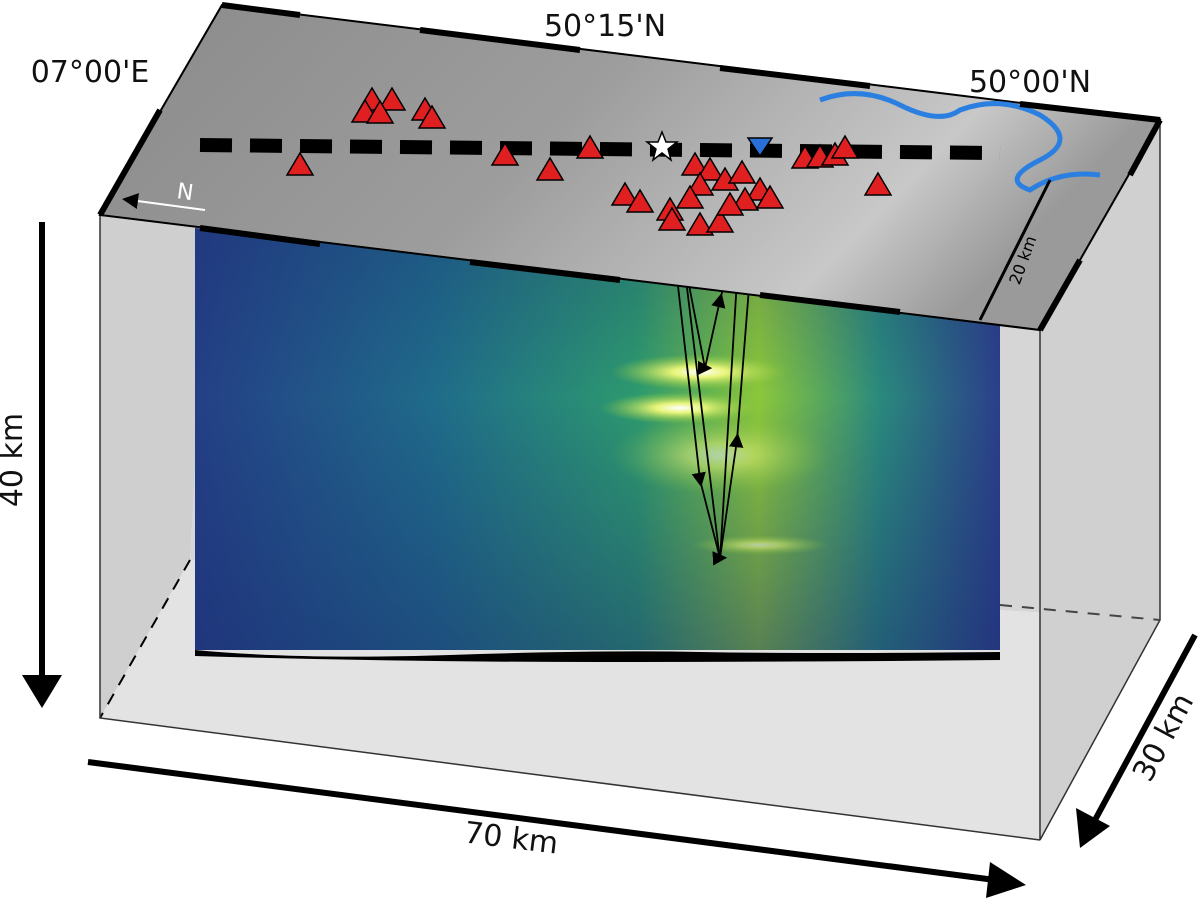 This screenshot has height=901, width=1200. Describe the element at coordinates (15, 460) in the screenshot. I see `depth-label: 40 km` at that location.